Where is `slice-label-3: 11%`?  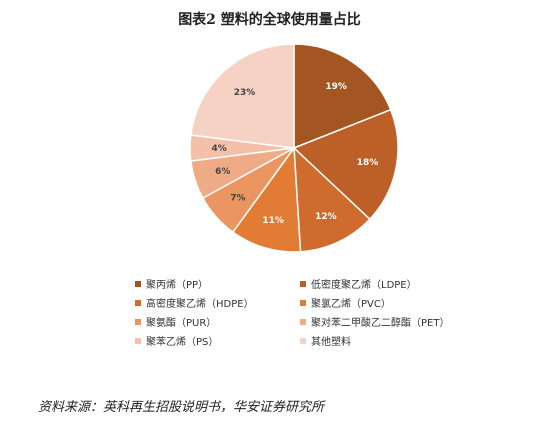
slice-label-3: 11% is located at coordinates (273, 221).